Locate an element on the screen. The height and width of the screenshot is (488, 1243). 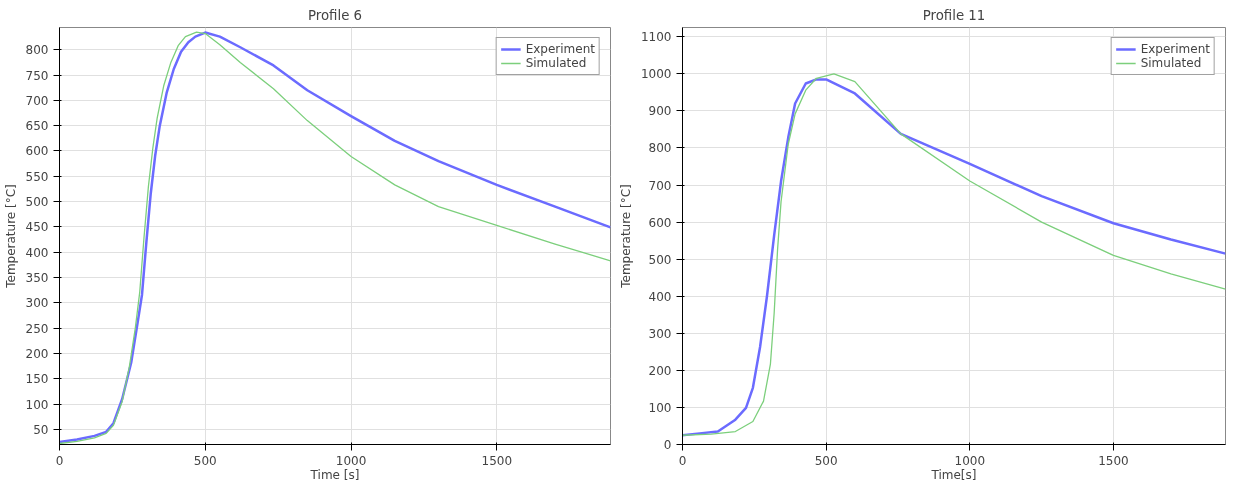
y-tick-label: 550 is located at coordinates (37, 176).